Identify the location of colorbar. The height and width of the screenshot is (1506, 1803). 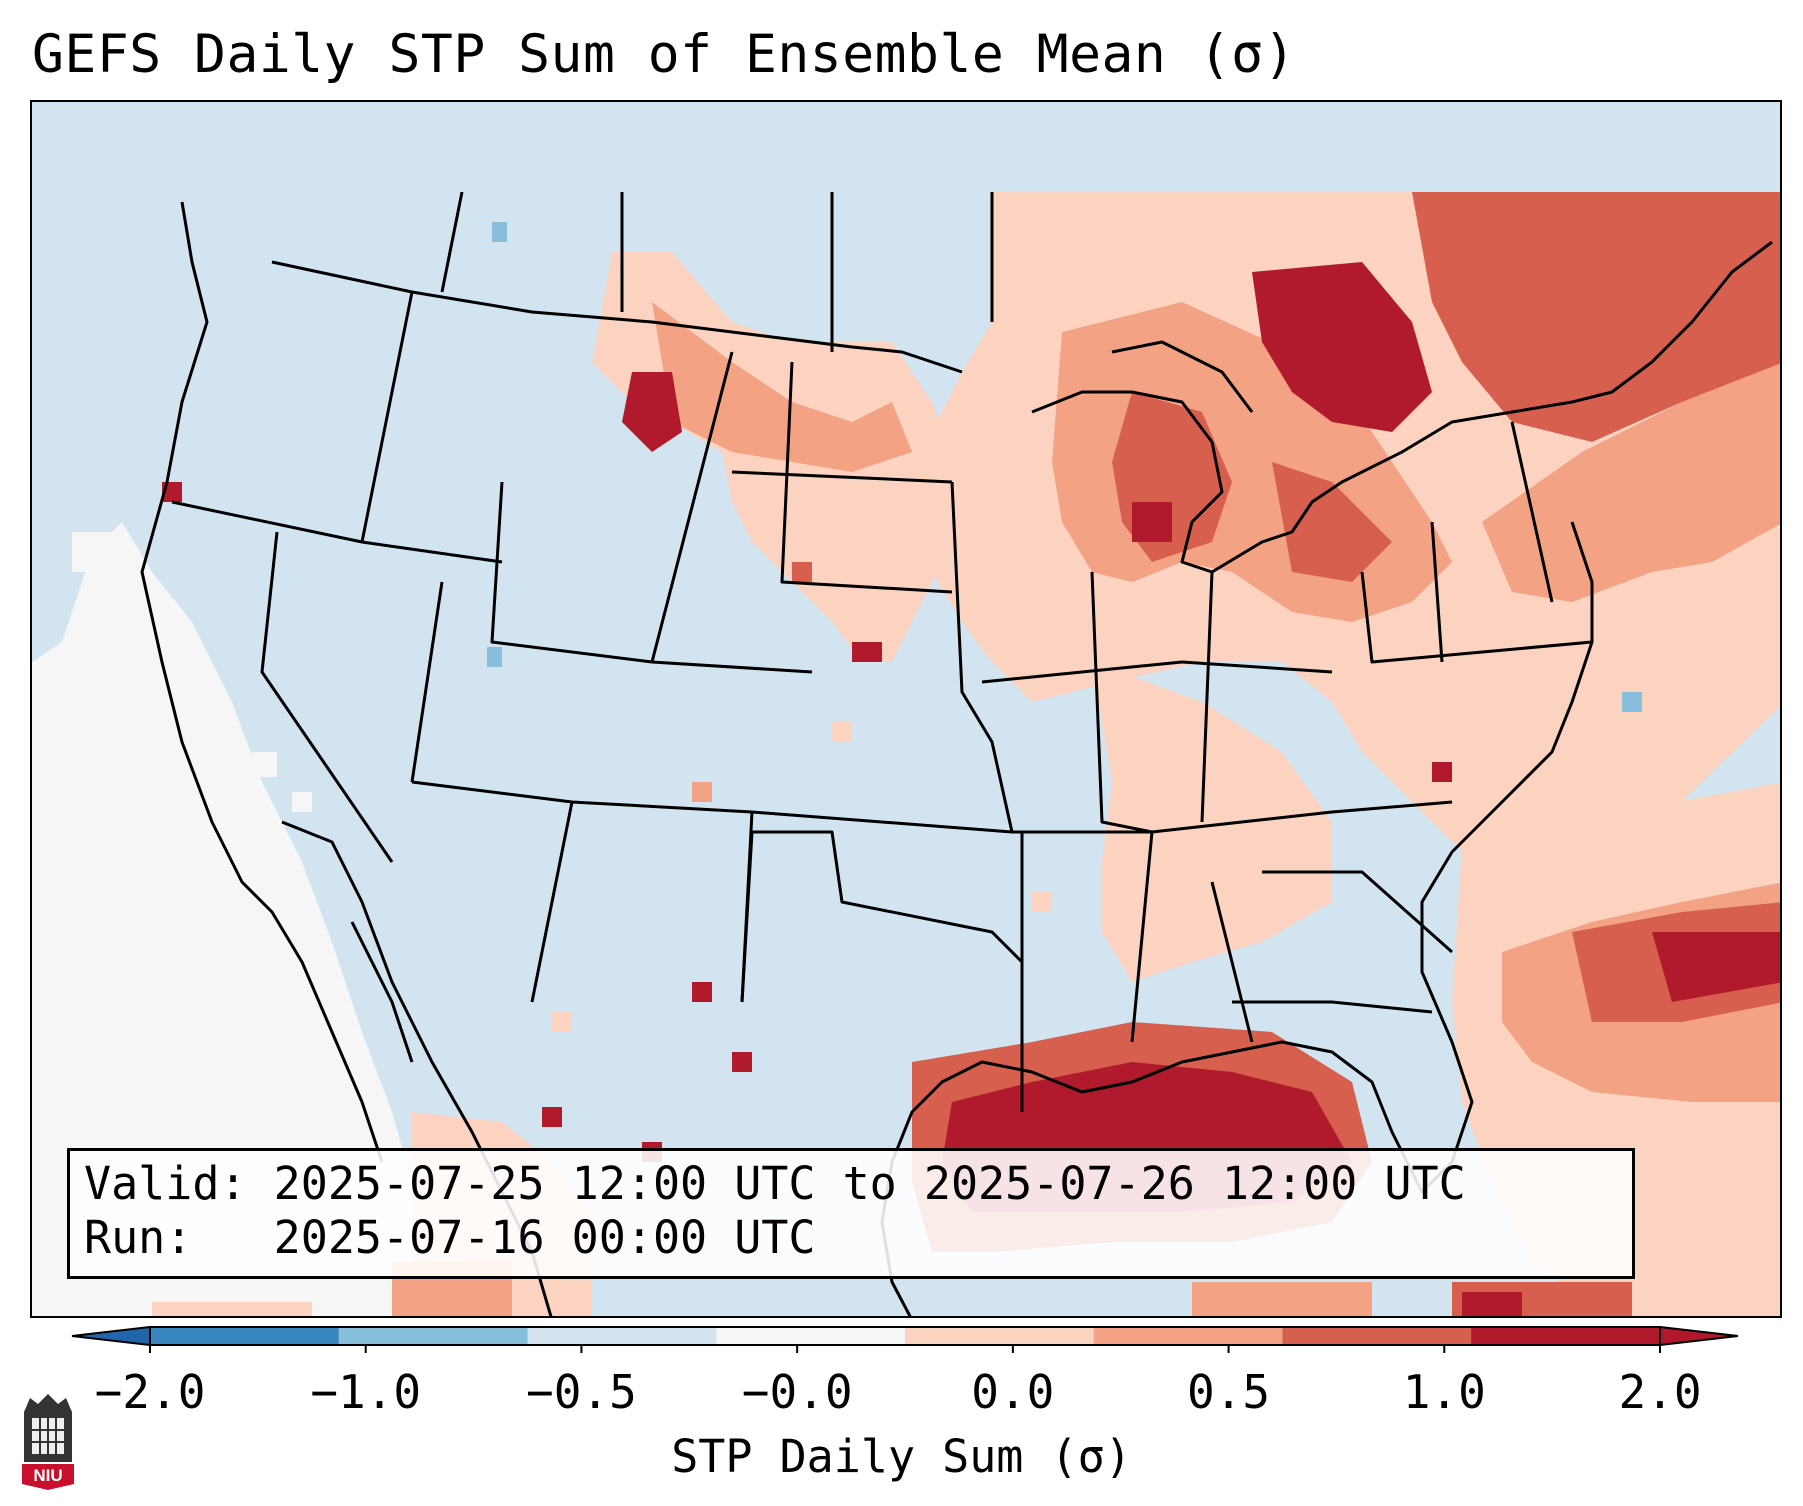
(905, 1339).